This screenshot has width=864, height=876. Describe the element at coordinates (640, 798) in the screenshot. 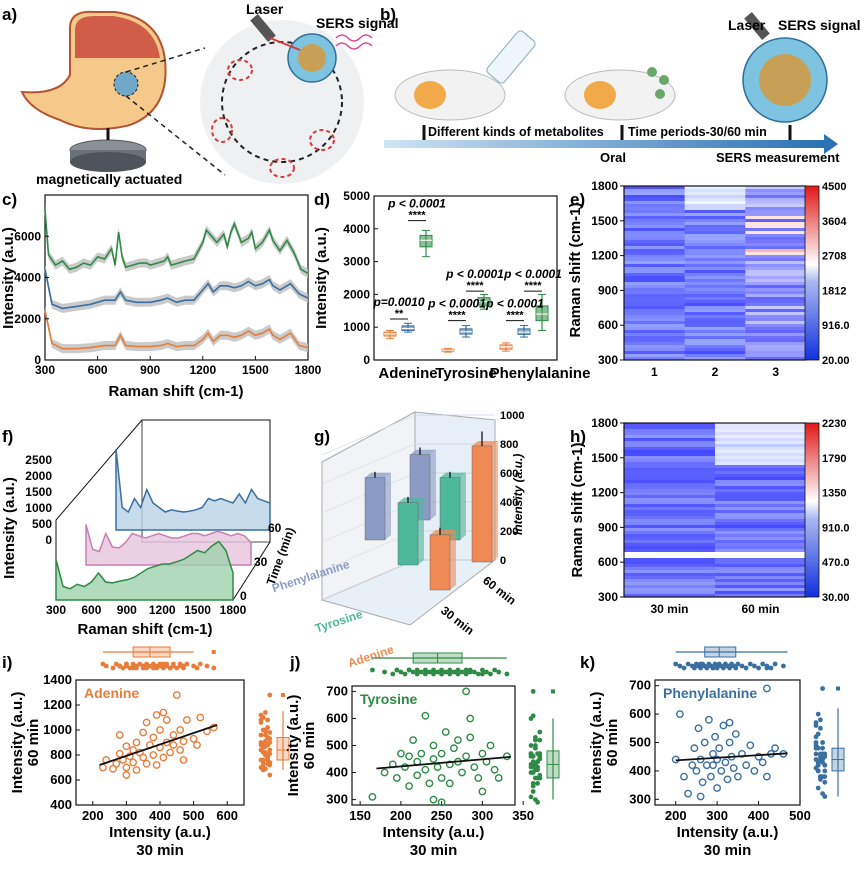

I see `ytick: 300` at that location.